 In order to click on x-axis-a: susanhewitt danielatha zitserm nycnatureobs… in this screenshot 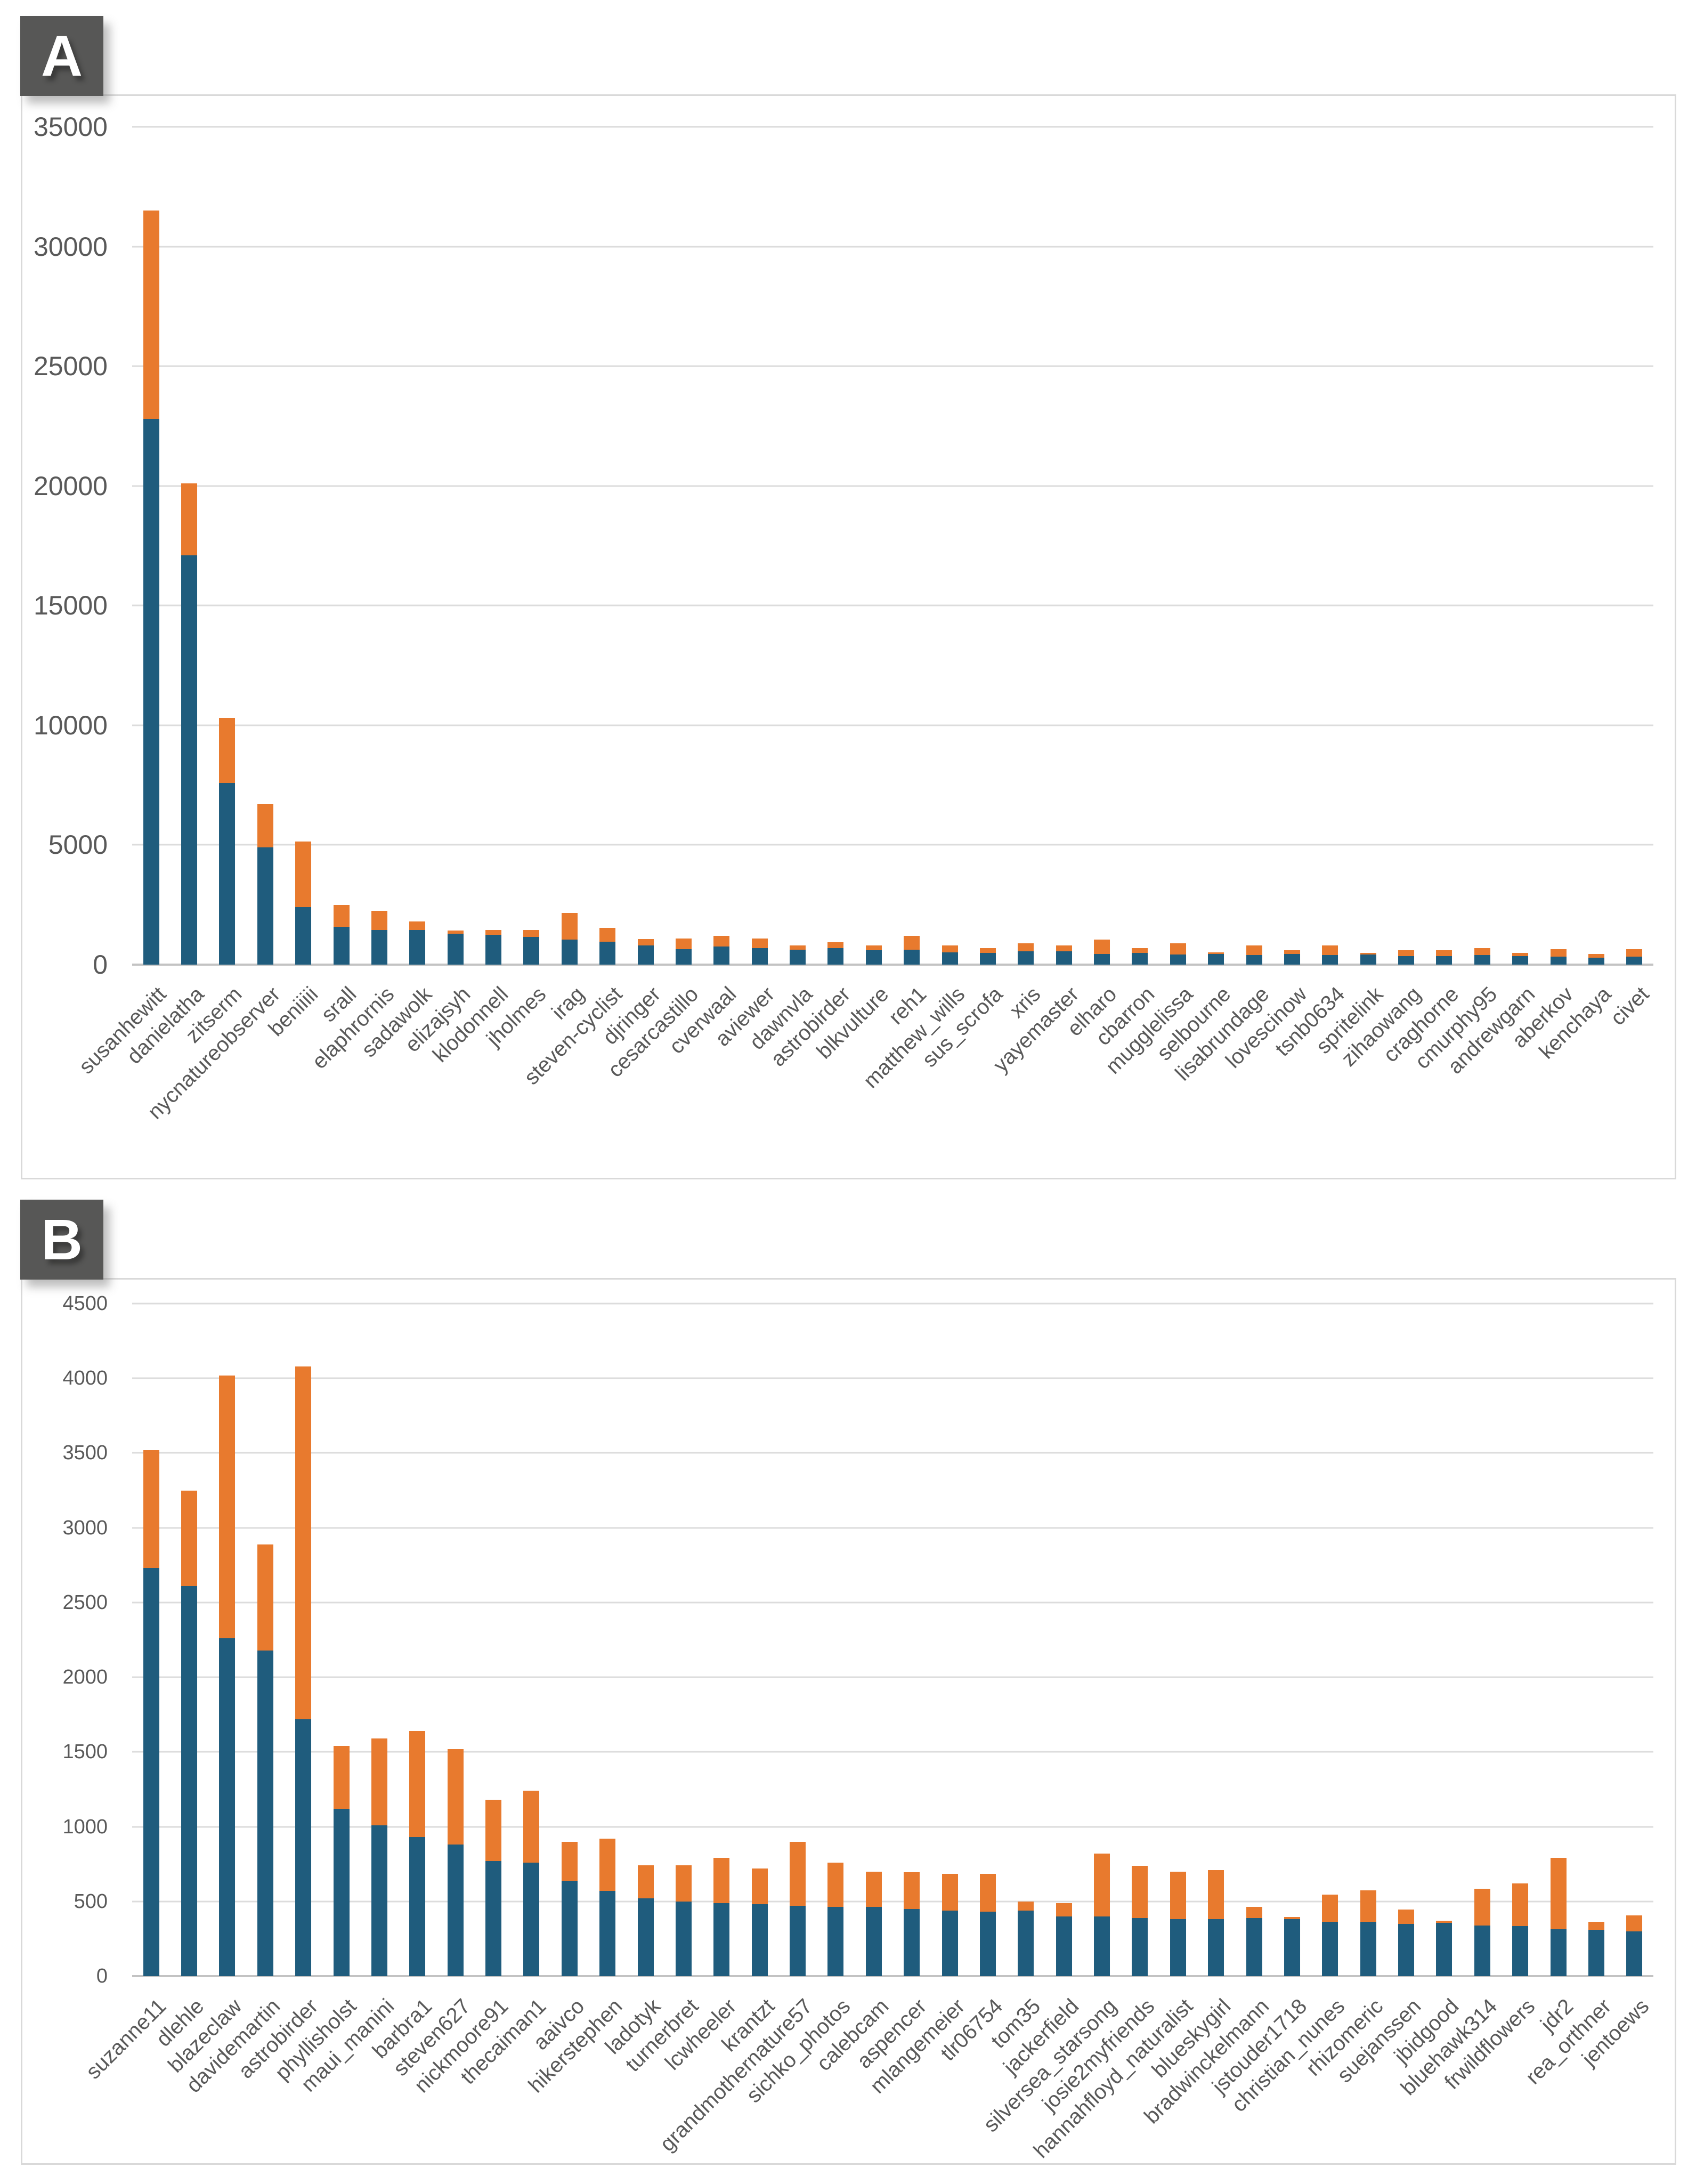, I will do `click(865, 1086)`.